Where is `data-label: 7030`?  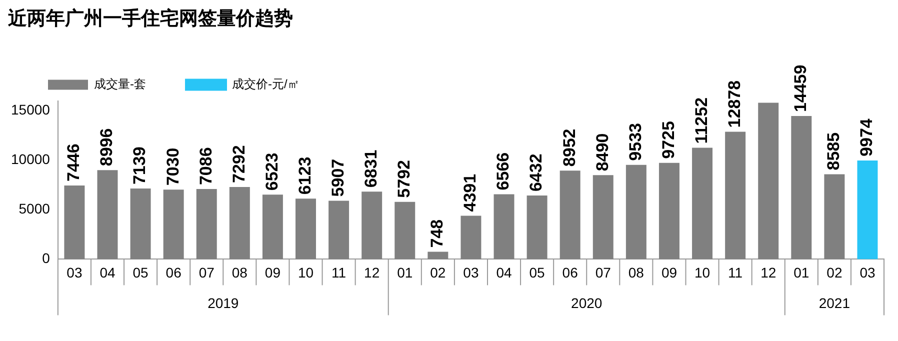 data-label: 7030 is located at coordinates (172, 167).